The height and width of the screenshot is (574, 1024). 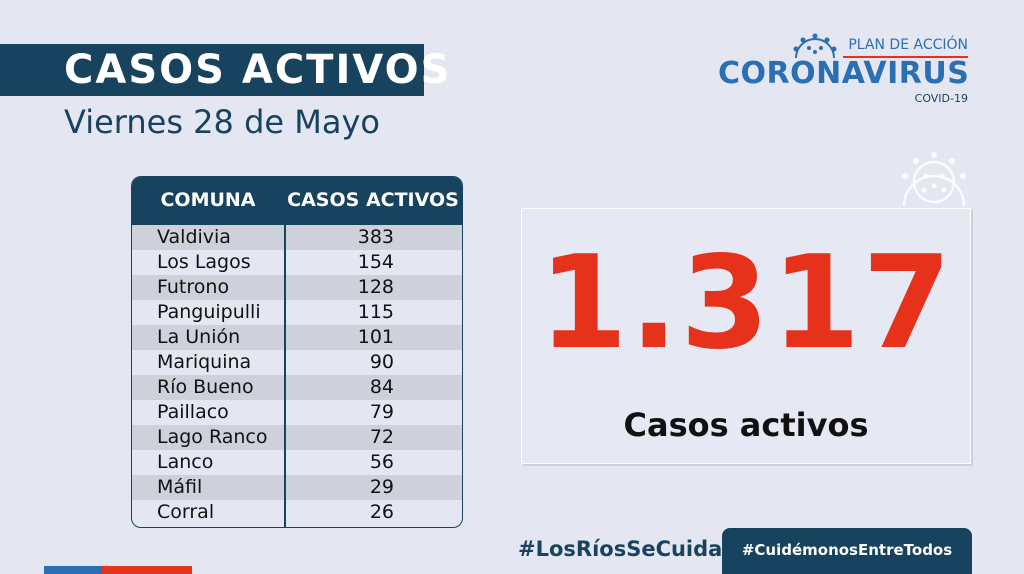 I want to click on column-divider, so click(x=285, y=352).